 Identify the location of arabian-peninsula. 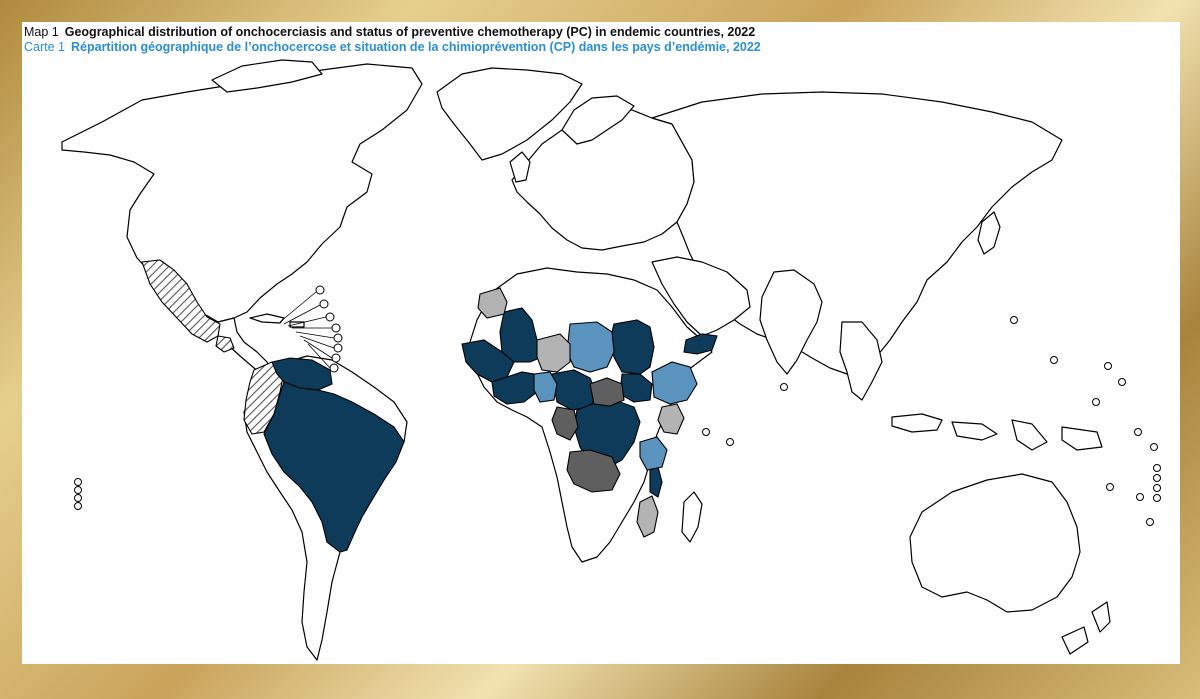
(701, 296).